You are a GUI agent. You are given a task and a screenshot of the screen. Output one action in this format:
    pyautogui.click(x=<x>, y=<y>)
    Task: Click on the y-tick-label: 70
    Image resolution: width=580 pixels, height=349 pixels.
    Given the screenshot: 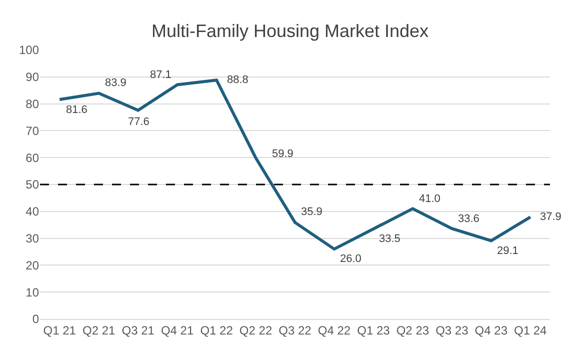 What is the action you would take?
    pyautogui.click(x=33, y=131)
    